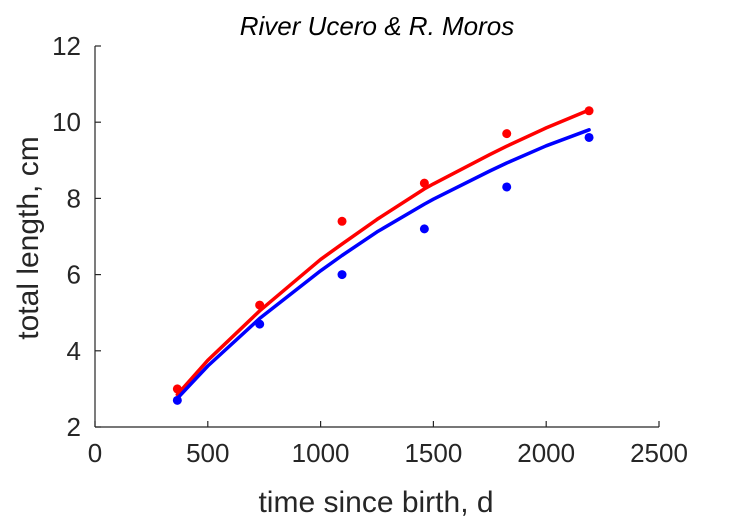  Describe the element at coordinates (76, 236) in the screenshot. I see `y-axis: 2 4 6 8 10 12` at that location.